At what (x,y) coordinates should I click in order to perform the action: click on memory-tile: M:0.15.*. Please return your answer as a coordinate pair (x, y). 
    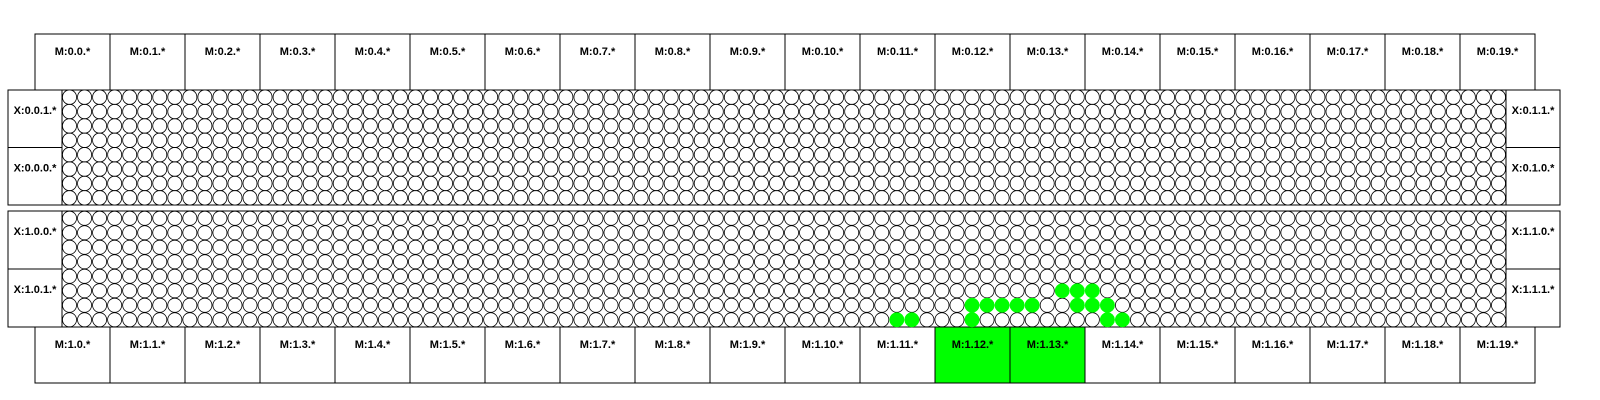
    Looking at the image, I should click on (1197, 62).